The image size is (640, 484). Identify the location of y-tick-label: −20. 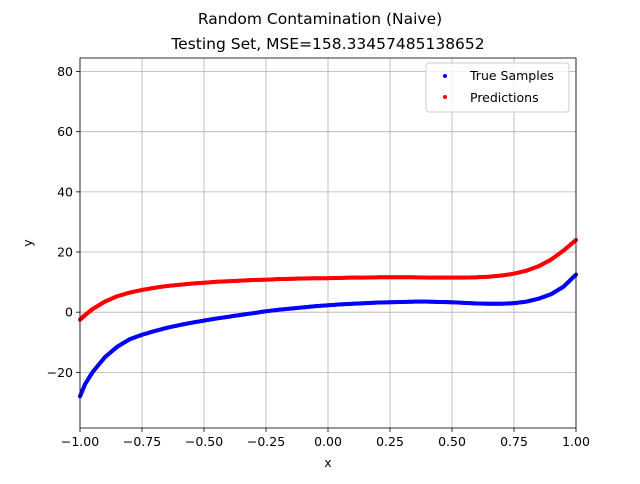
(60, 372).